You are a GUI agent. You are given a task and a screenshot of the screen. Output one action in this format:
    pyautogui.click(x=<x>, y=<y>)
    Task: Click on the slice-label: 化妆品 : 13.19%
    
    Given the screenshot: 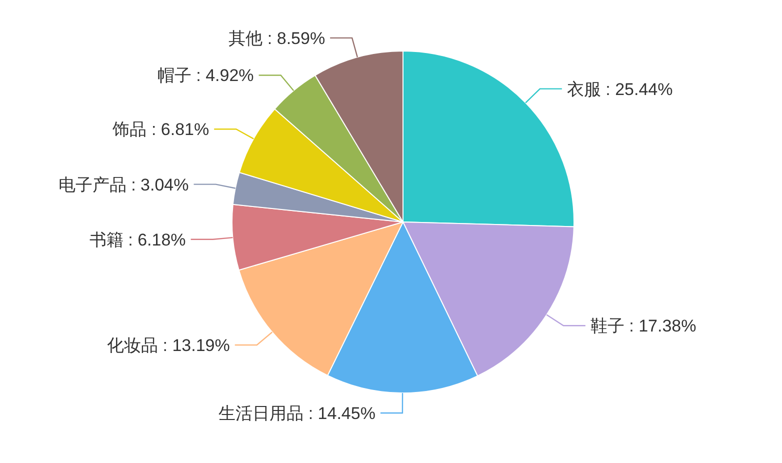 What is the action you would take?
    pyautogui.click(x=168, y=345)
    